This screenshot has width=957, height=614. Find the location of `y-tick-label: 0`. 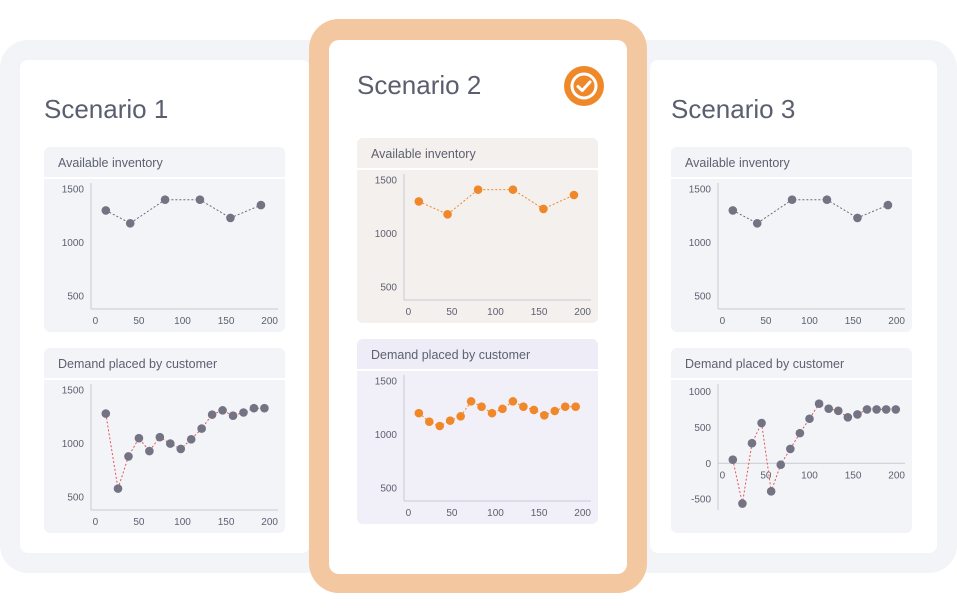

y-tick-label: 0 is located at coordinates (708, 464).